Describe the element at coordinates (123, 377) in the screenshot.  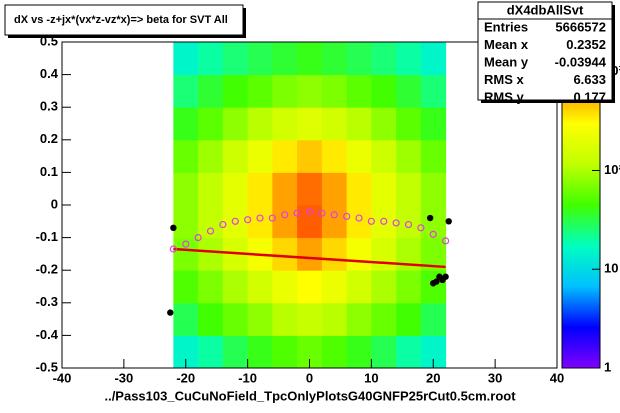
I see `x-tick-label: -30` at that location.